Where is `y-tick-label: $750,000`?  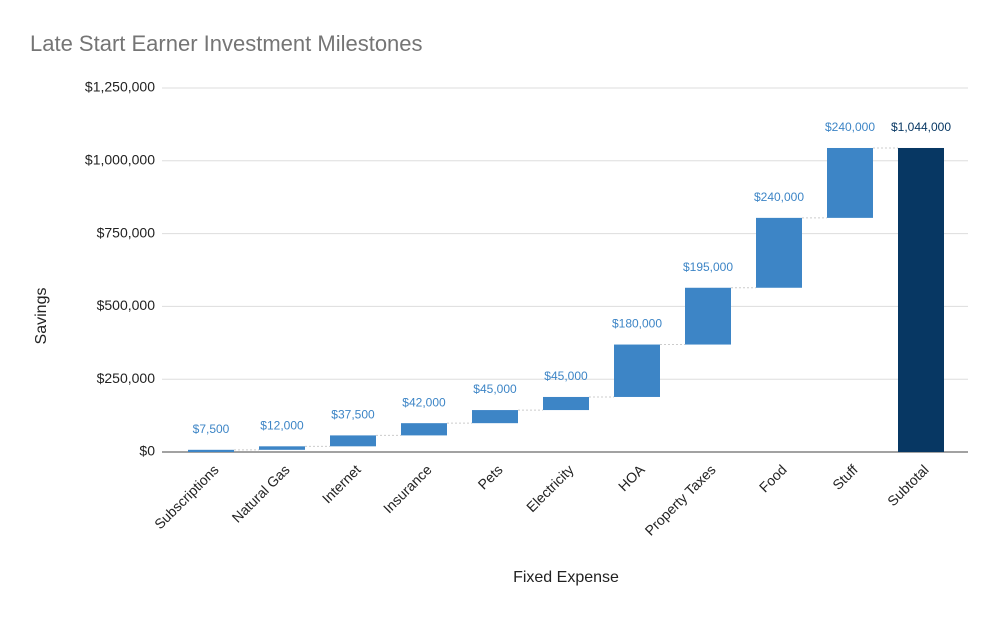 y-tick-label: $750,000 is located at coordinates (126, 232).